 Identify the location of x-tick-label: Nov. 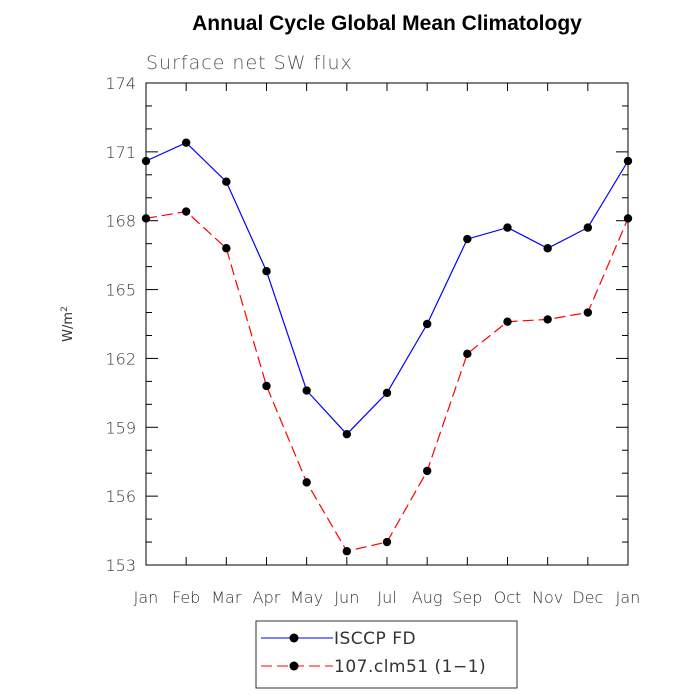
(547, 597).